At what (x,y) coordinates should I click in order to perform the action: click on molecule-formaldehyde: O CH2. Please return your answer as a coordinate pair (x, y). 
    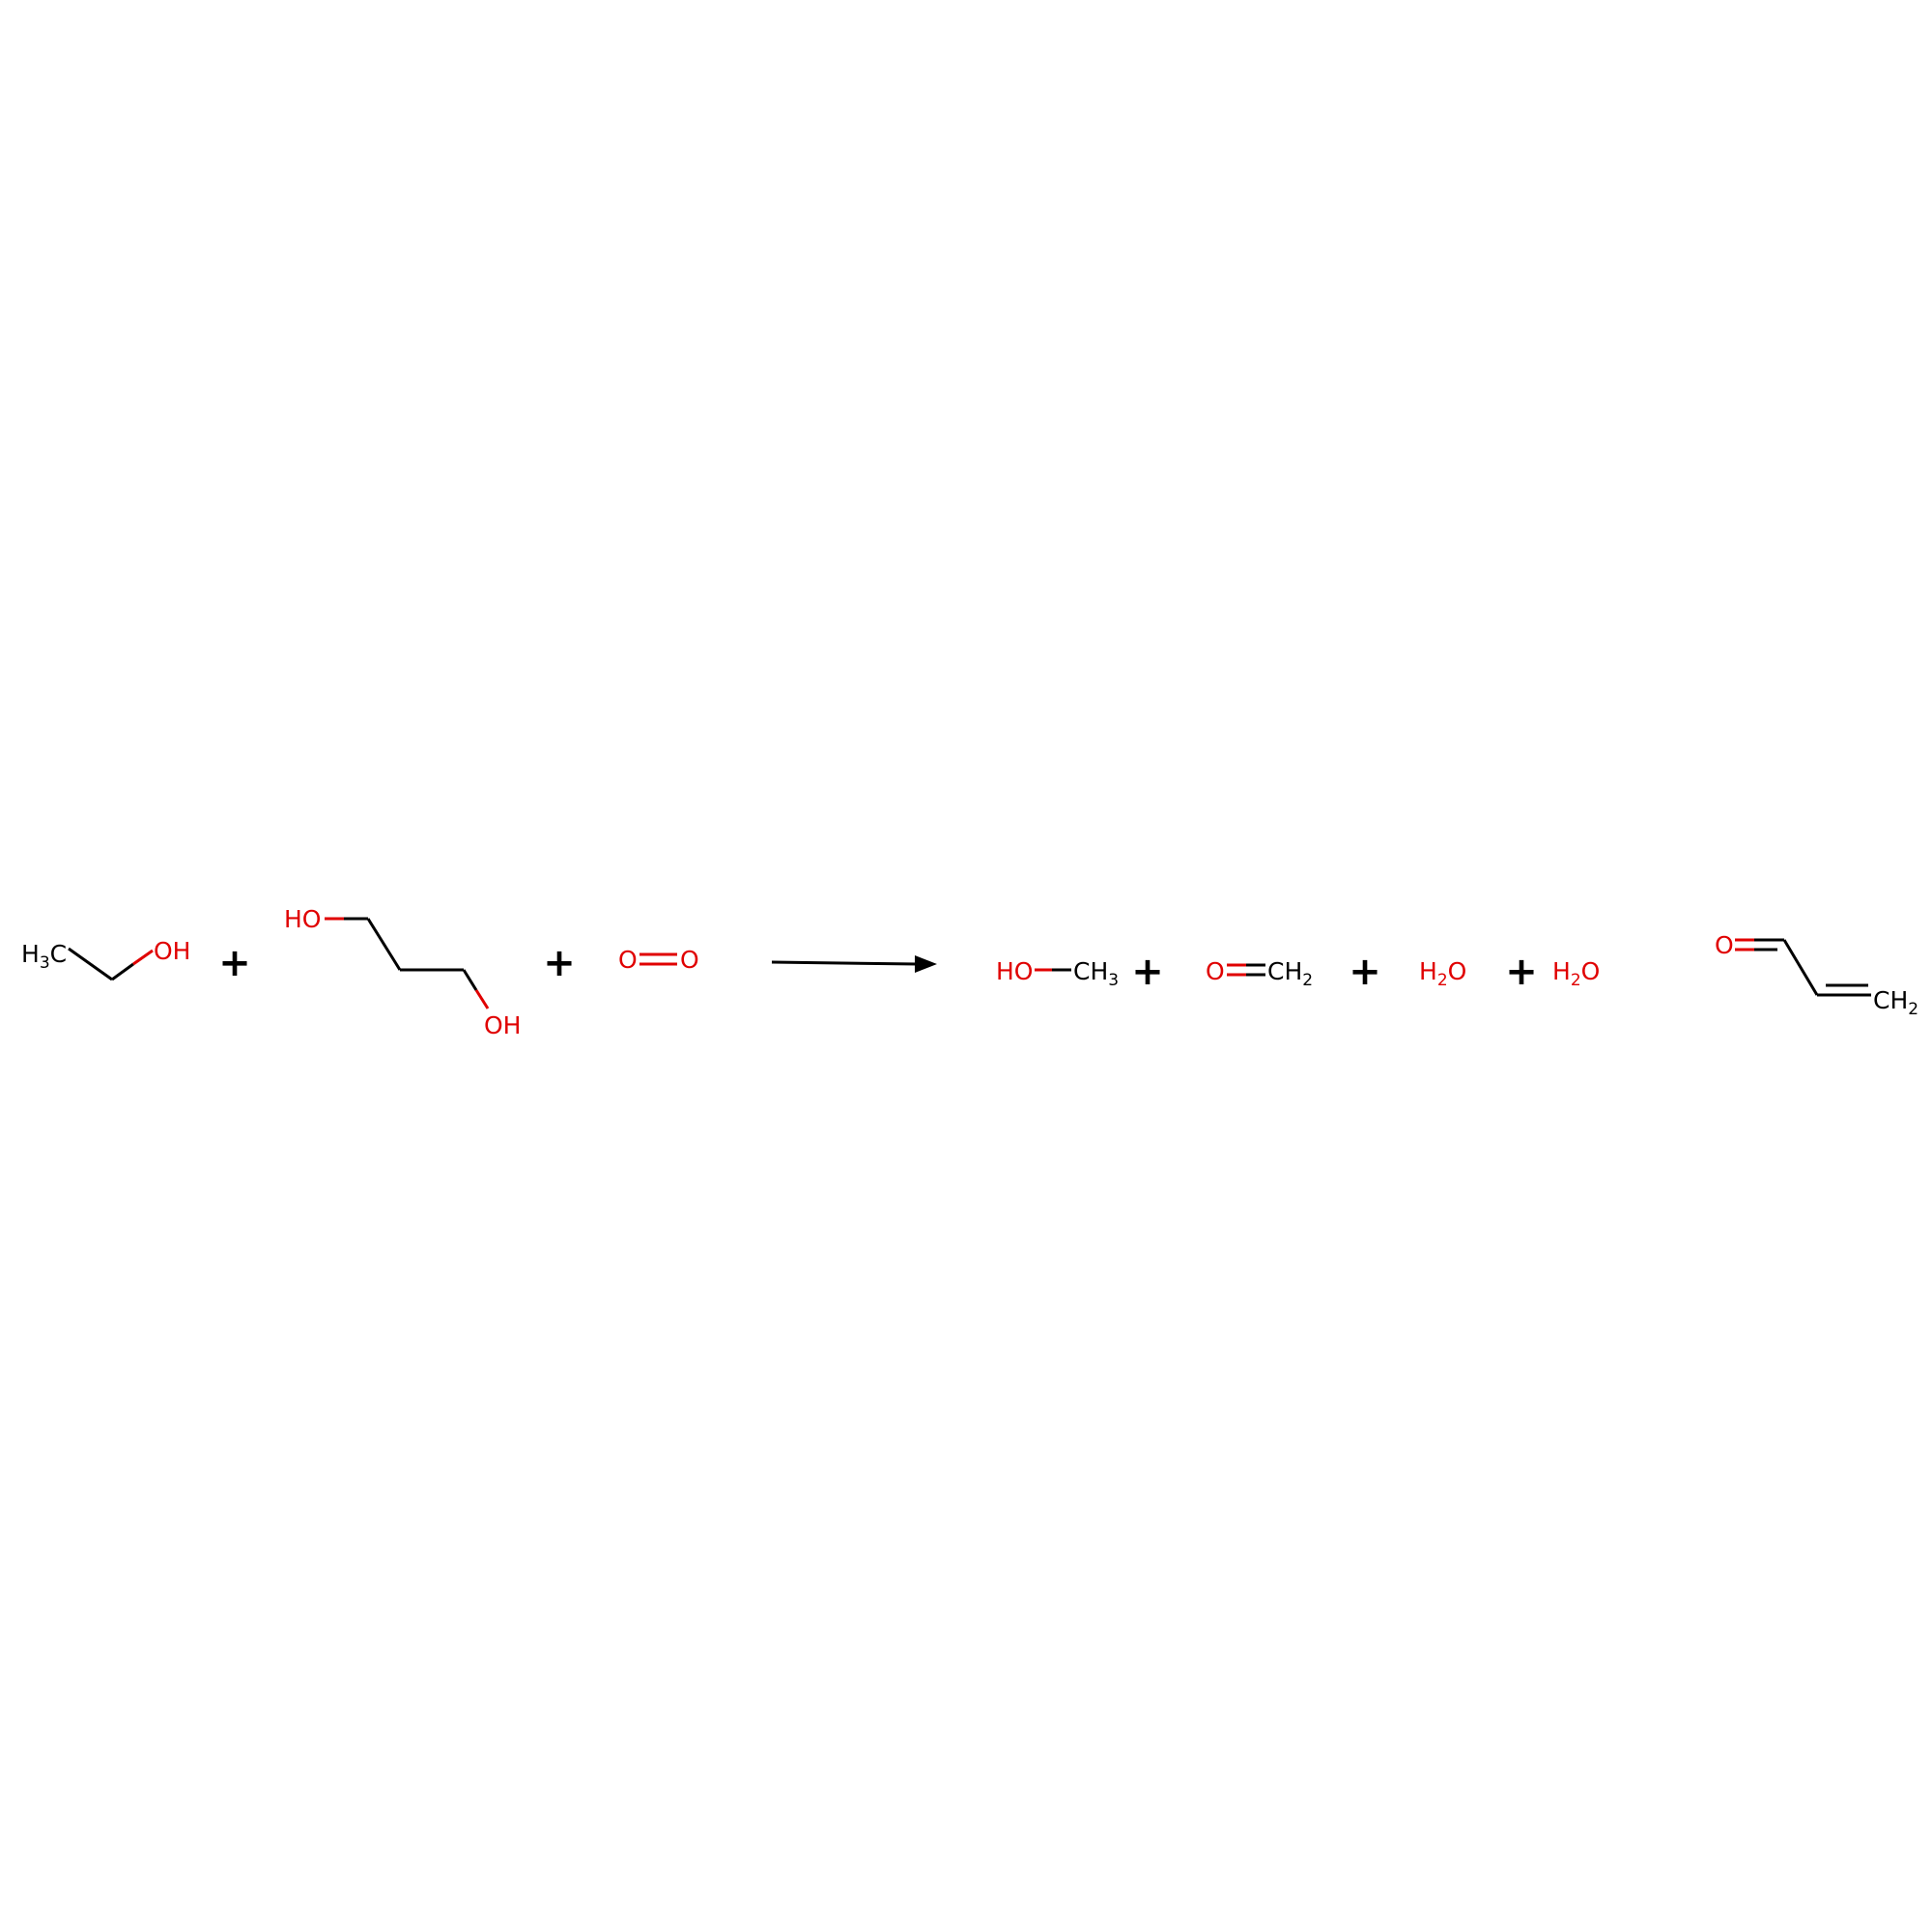
    Looking at the image, I should click on (1259, 973).